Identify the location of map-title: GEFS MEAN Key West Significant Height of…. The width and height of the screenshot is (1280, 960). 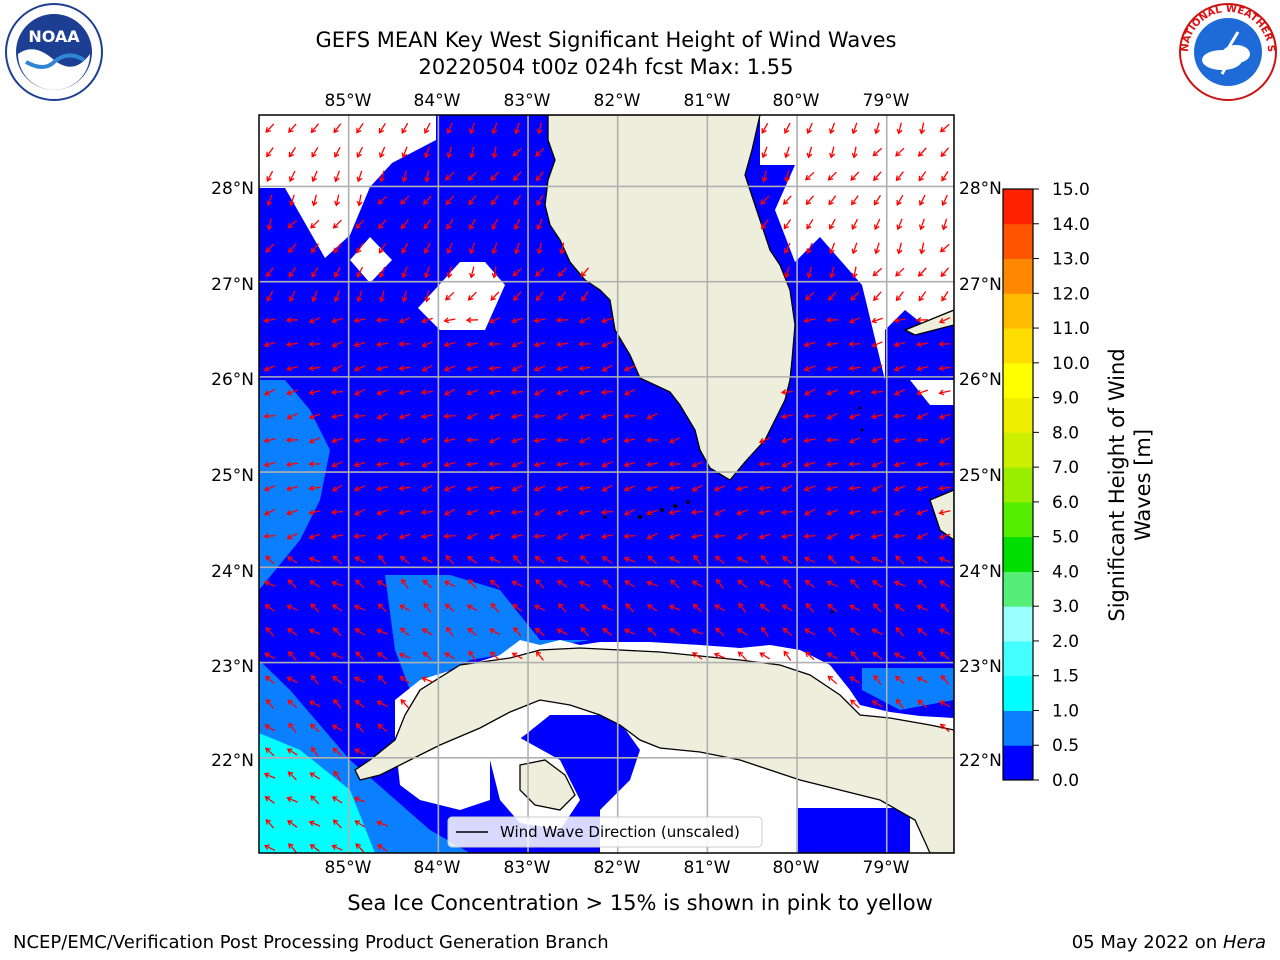
(606, 40).